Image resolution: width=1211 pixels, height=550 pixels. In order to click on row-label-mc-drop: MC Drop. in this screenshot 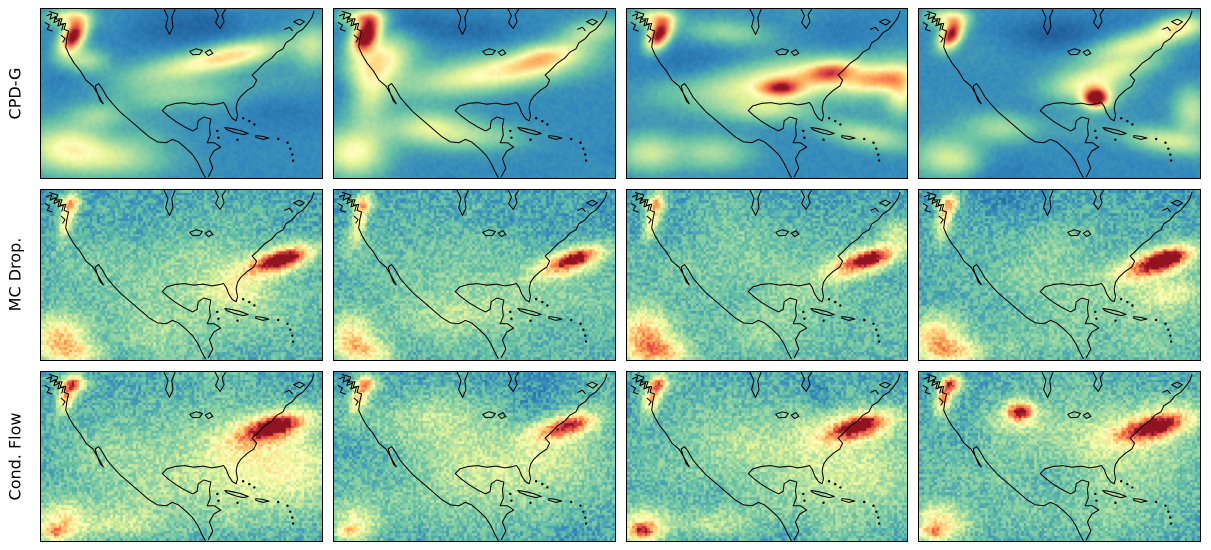, I will do `click(15, 274)`.